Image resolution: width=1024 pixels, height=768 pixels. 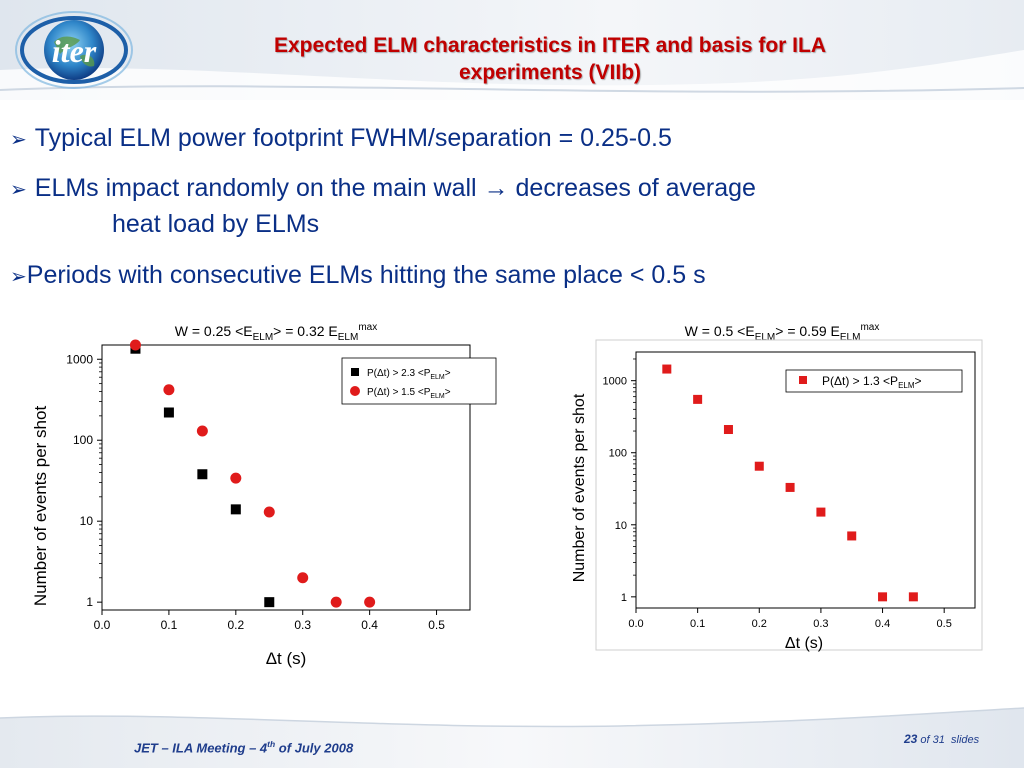 What do you see at coordinates (255, 188) in the screenshot?
I see `bullet-2-text-before: ELMs impact randomly on the main wall` at bounding box center [255, 188].